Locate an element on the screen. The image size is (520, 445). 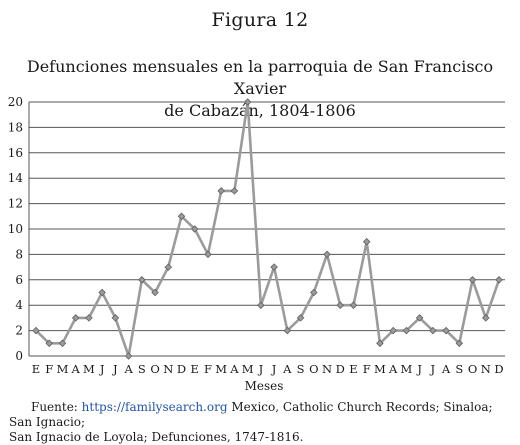
figure-label: Figura 12 is located at coordinates (260, 20).